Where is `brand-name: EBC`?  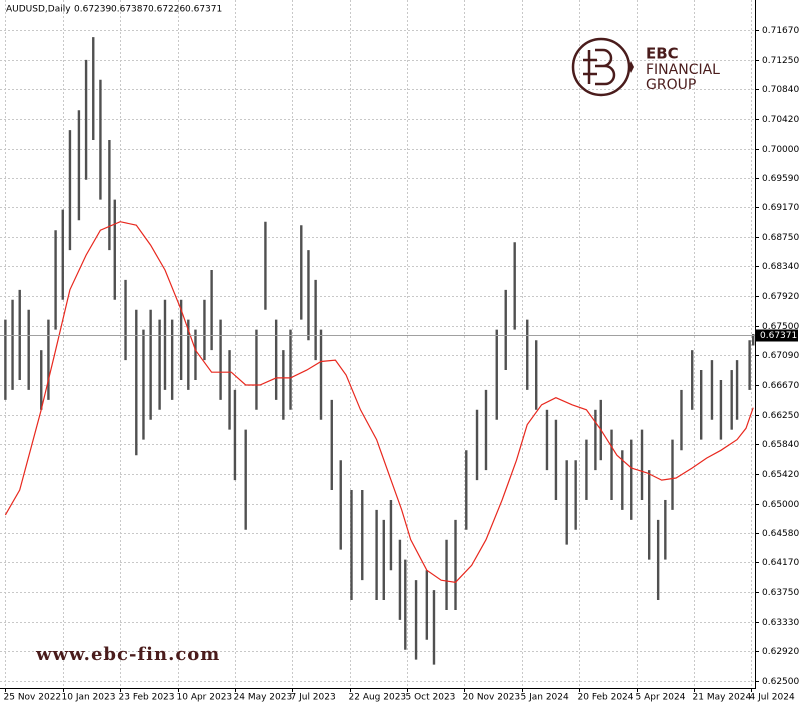 brand-name: EBC is located at coordinates (662, 54).